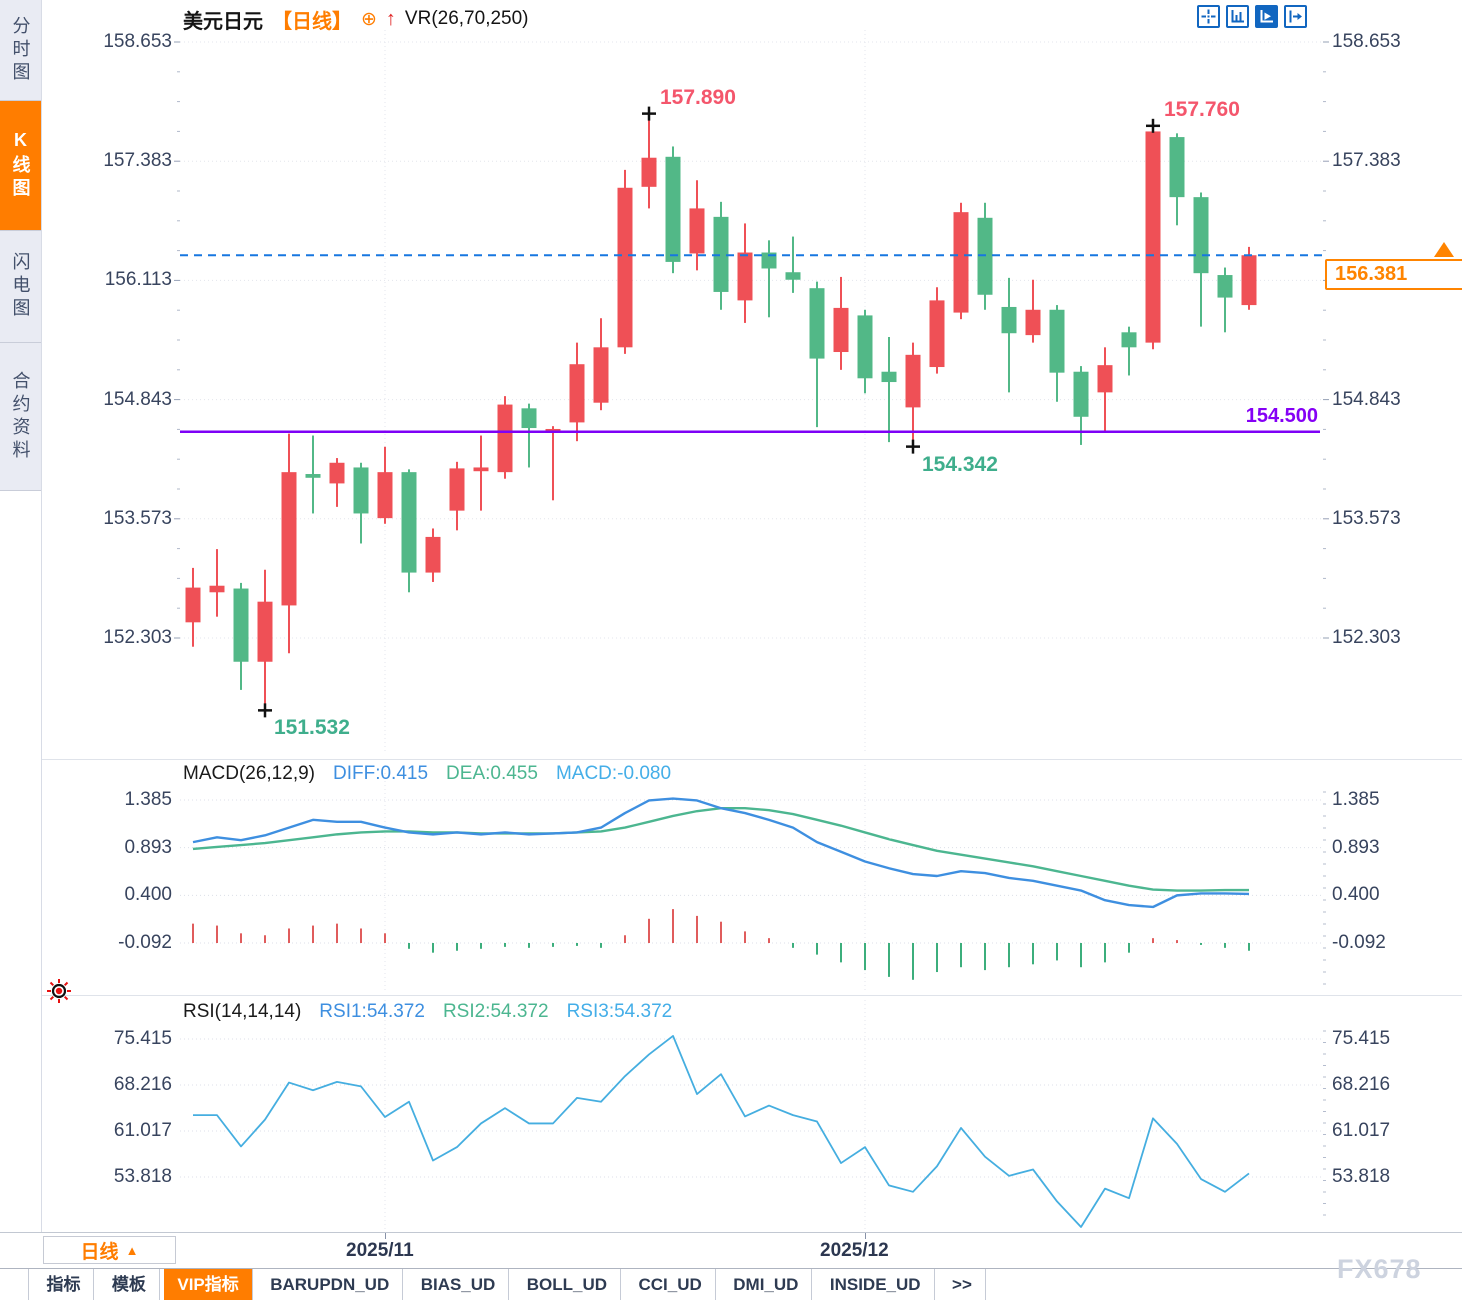 The width and height of the screenshot is (1462, 1300). What do you see at coordinates (242, 1011) in the screenshot?
I see `rsi-title: RSI(14,14,14)` at bounding box center [242, 1011].